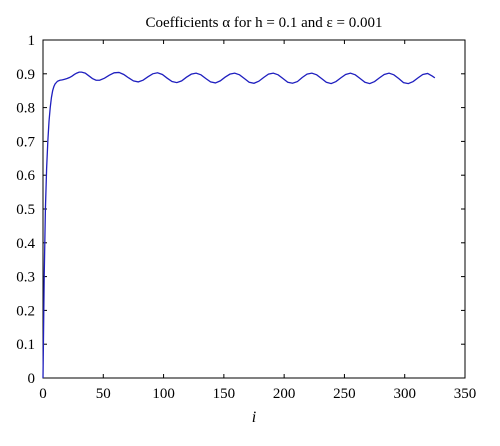  What do you see at coordinates (465, 394) in the screenshot?
I see `x-tick-label: 350` at bounding box center [465, 394].